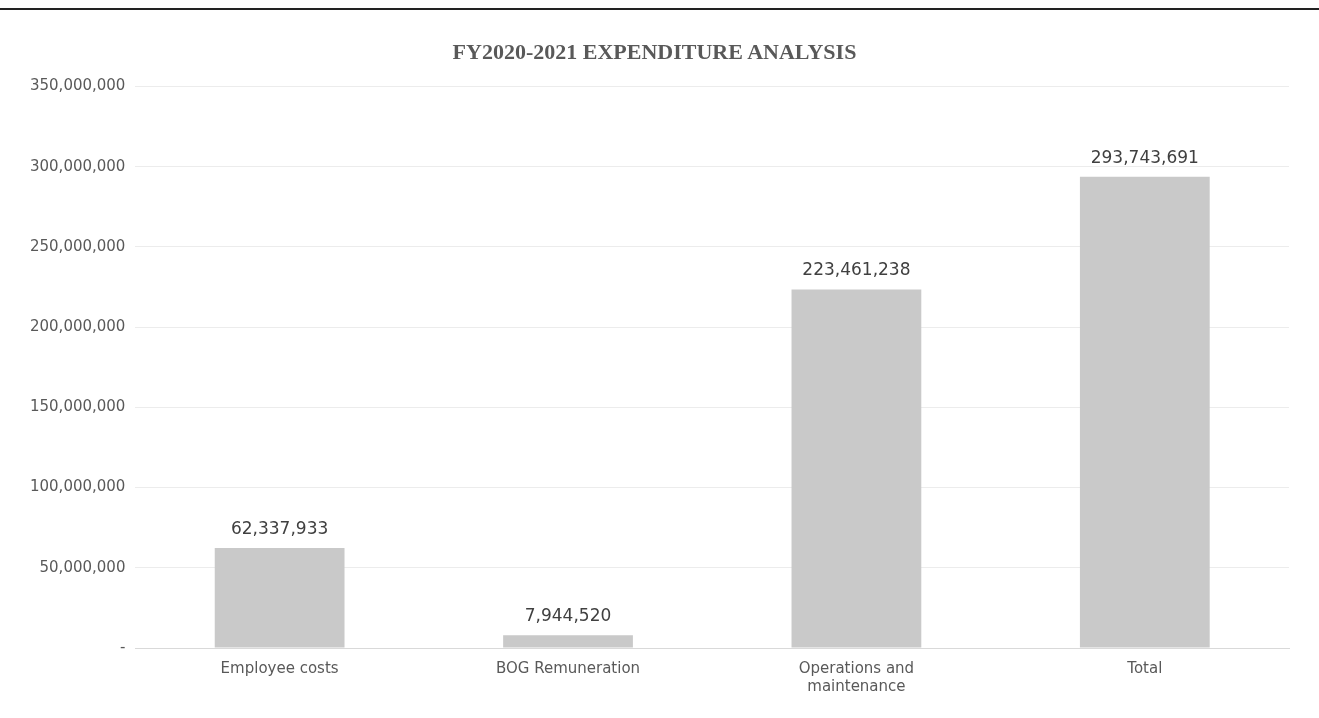 This screenshot has height=718, width=1319. I want to click on y-tick-label: 300,000,000, so click(77, 165).